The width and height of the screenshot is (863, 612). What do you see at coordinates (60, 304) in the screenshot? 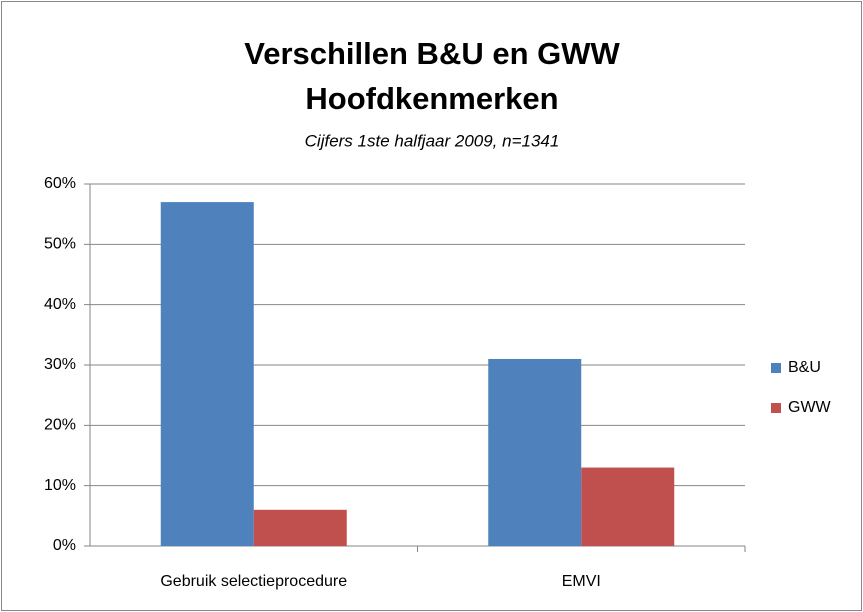
I see `y-tick-label: 40%` at bounding box center [60, 304].